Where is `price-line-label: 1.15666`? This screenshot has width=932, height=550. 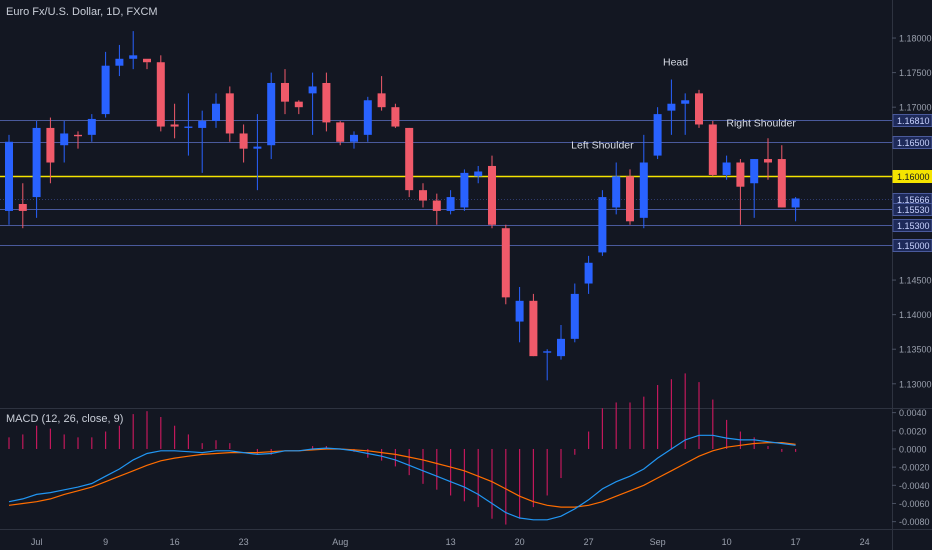
price-line-label: 1.15666 is located at coordinates (913, 200).